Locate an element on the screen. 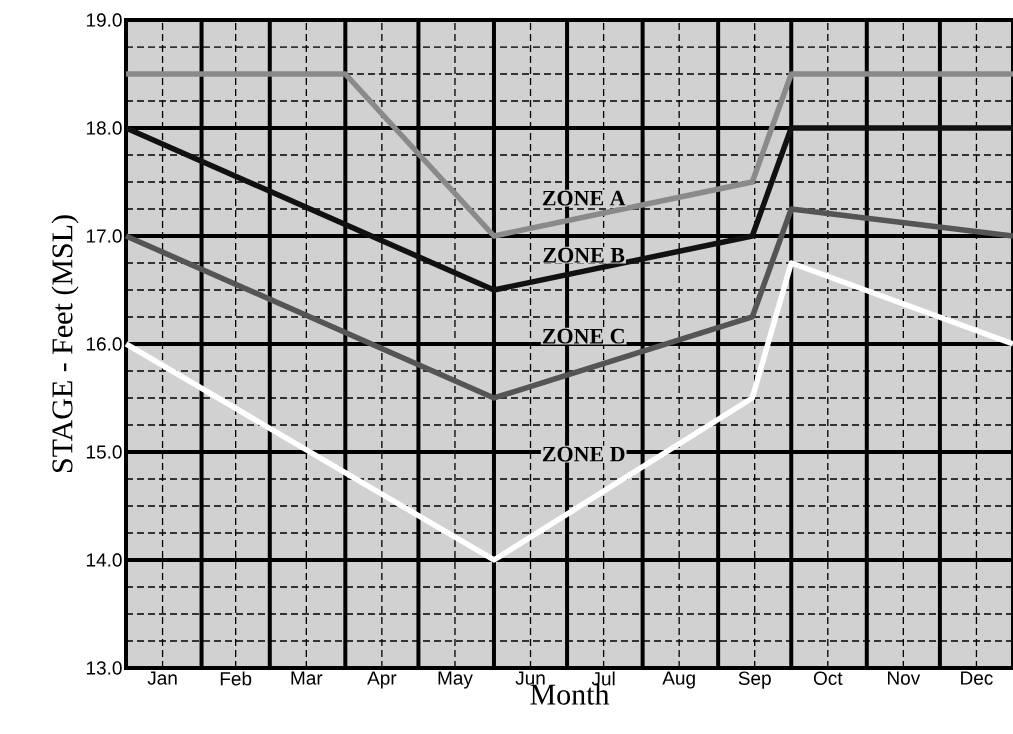 The width and height of the screenshot is (1013, 734). annotation: ZONE D is located at coordinates (583, 454).